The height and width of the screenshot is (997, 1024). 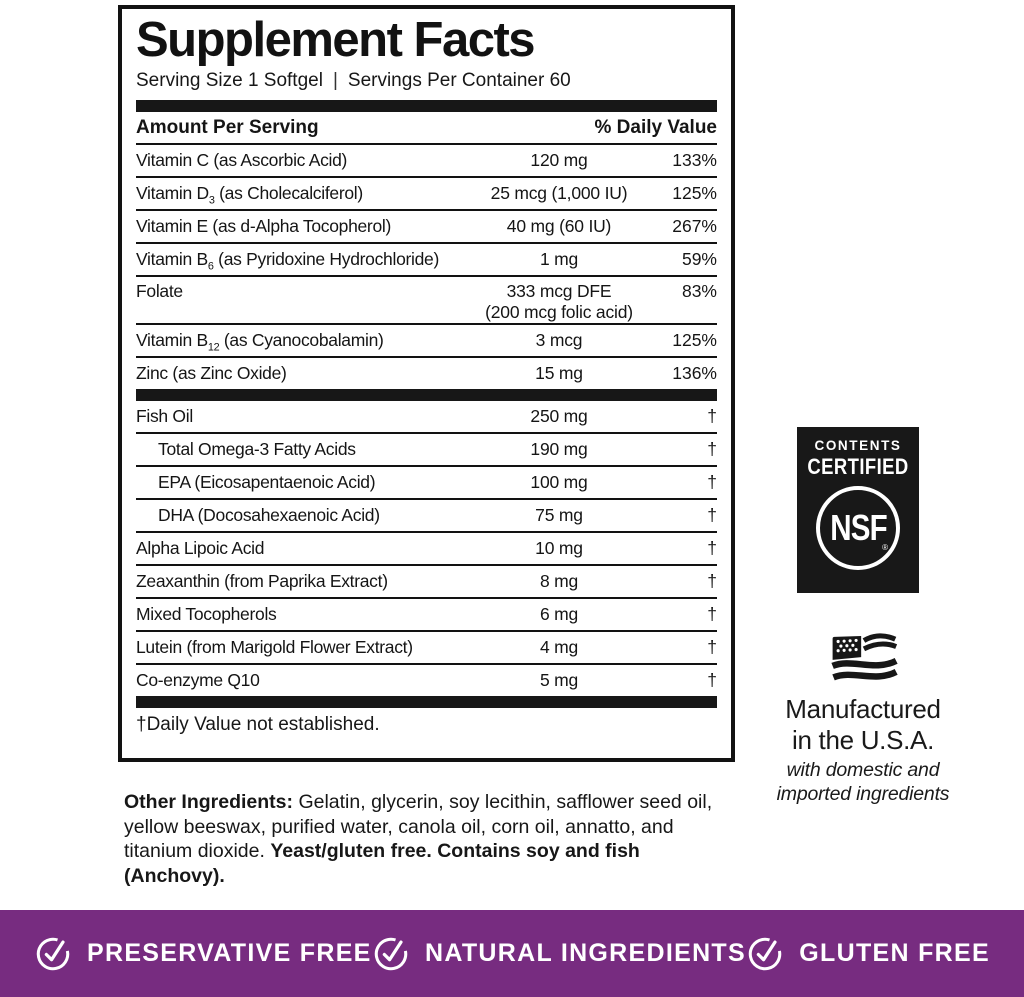 What do you see at coordinates (894, 953) in the screenshot?
I see `claim-label: GLUTEN FREE` at bounding box center [894, 953].